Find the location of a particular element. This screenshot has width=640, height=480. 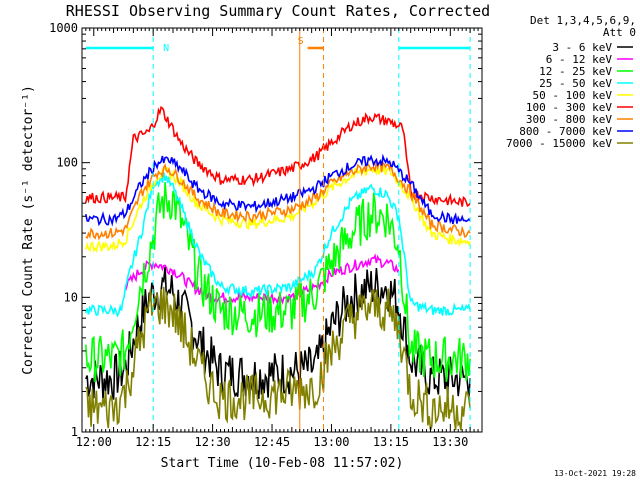

x-tick-label: 13:15 is located at coordinates (391, 442).